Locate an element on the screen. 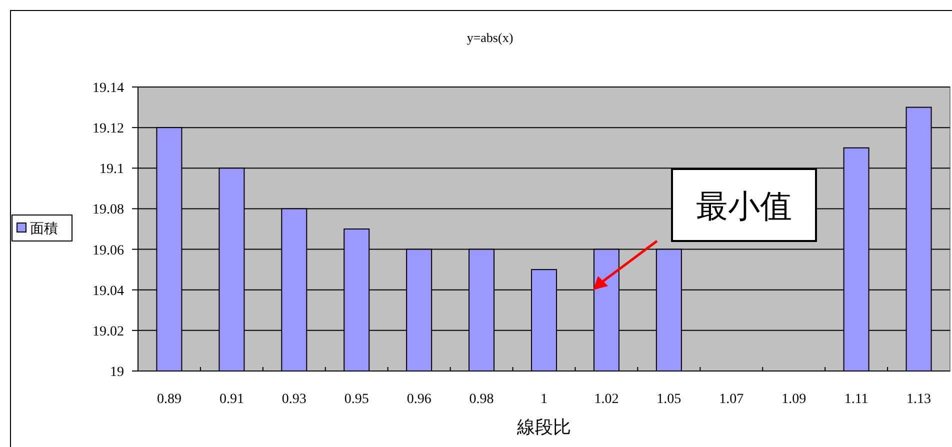 The width and height of the screenshot is (952, 447). y-tick-label: 19.14 is located at coordinates (108, 88).